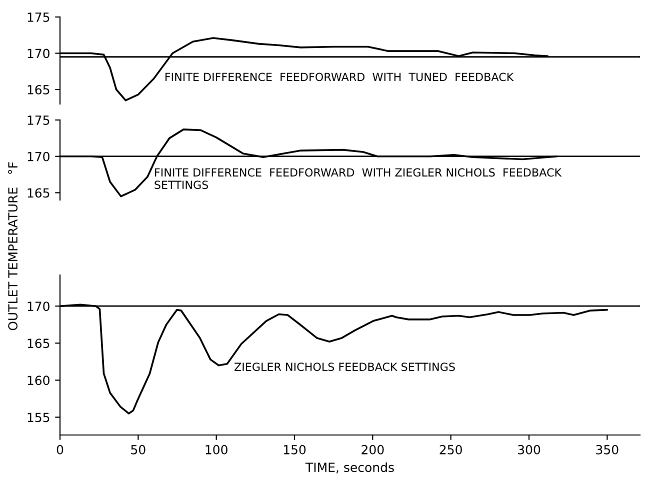 The height and width of the screenshot is (485, 647). Describe the element at coordinates (39, 417) in the screenshot. I see `y-tick-label: 155` at that location.